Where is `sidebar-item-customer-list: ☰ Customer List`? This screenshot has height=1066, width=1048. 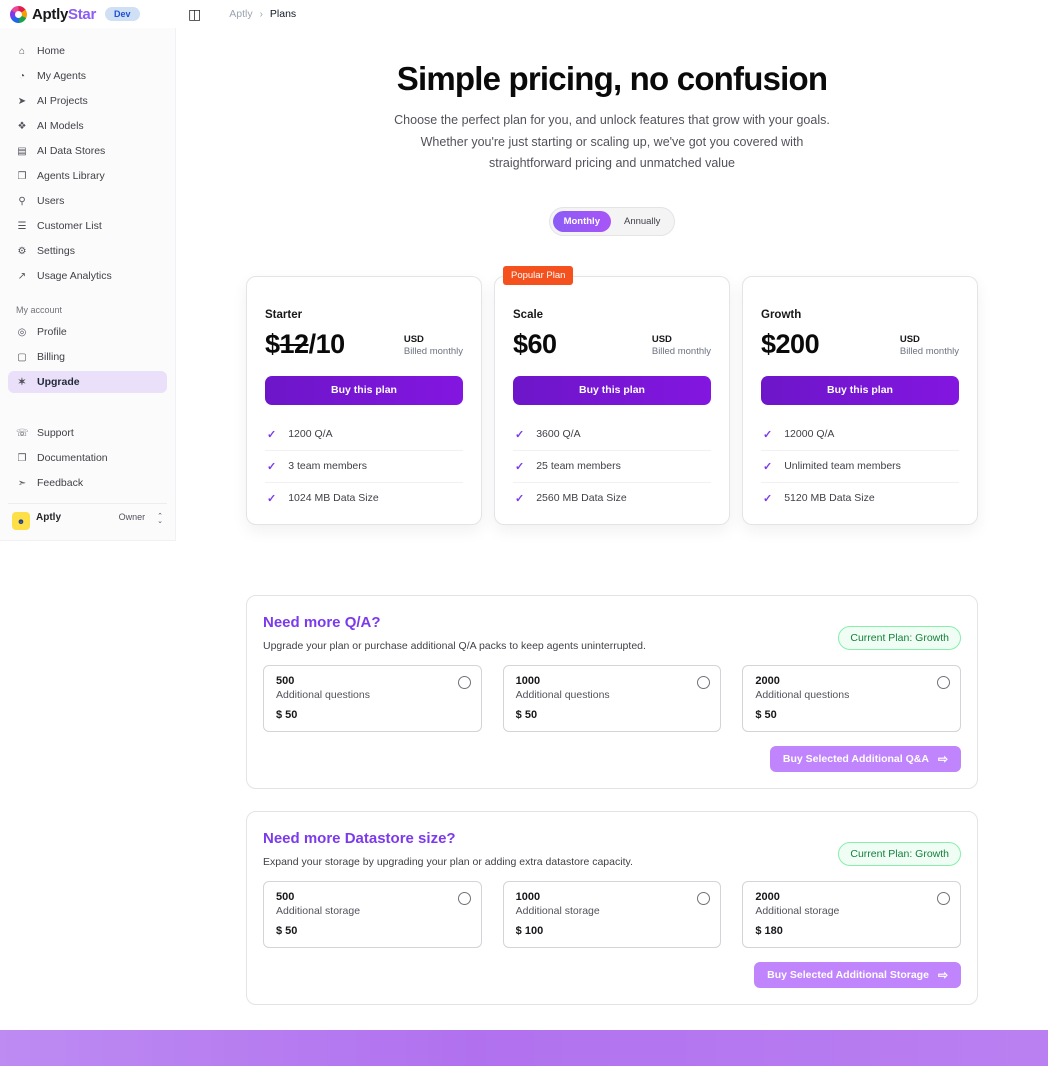 sidebar-item-customer-list: ☰ Customer List is located at coordinates (87, 226).